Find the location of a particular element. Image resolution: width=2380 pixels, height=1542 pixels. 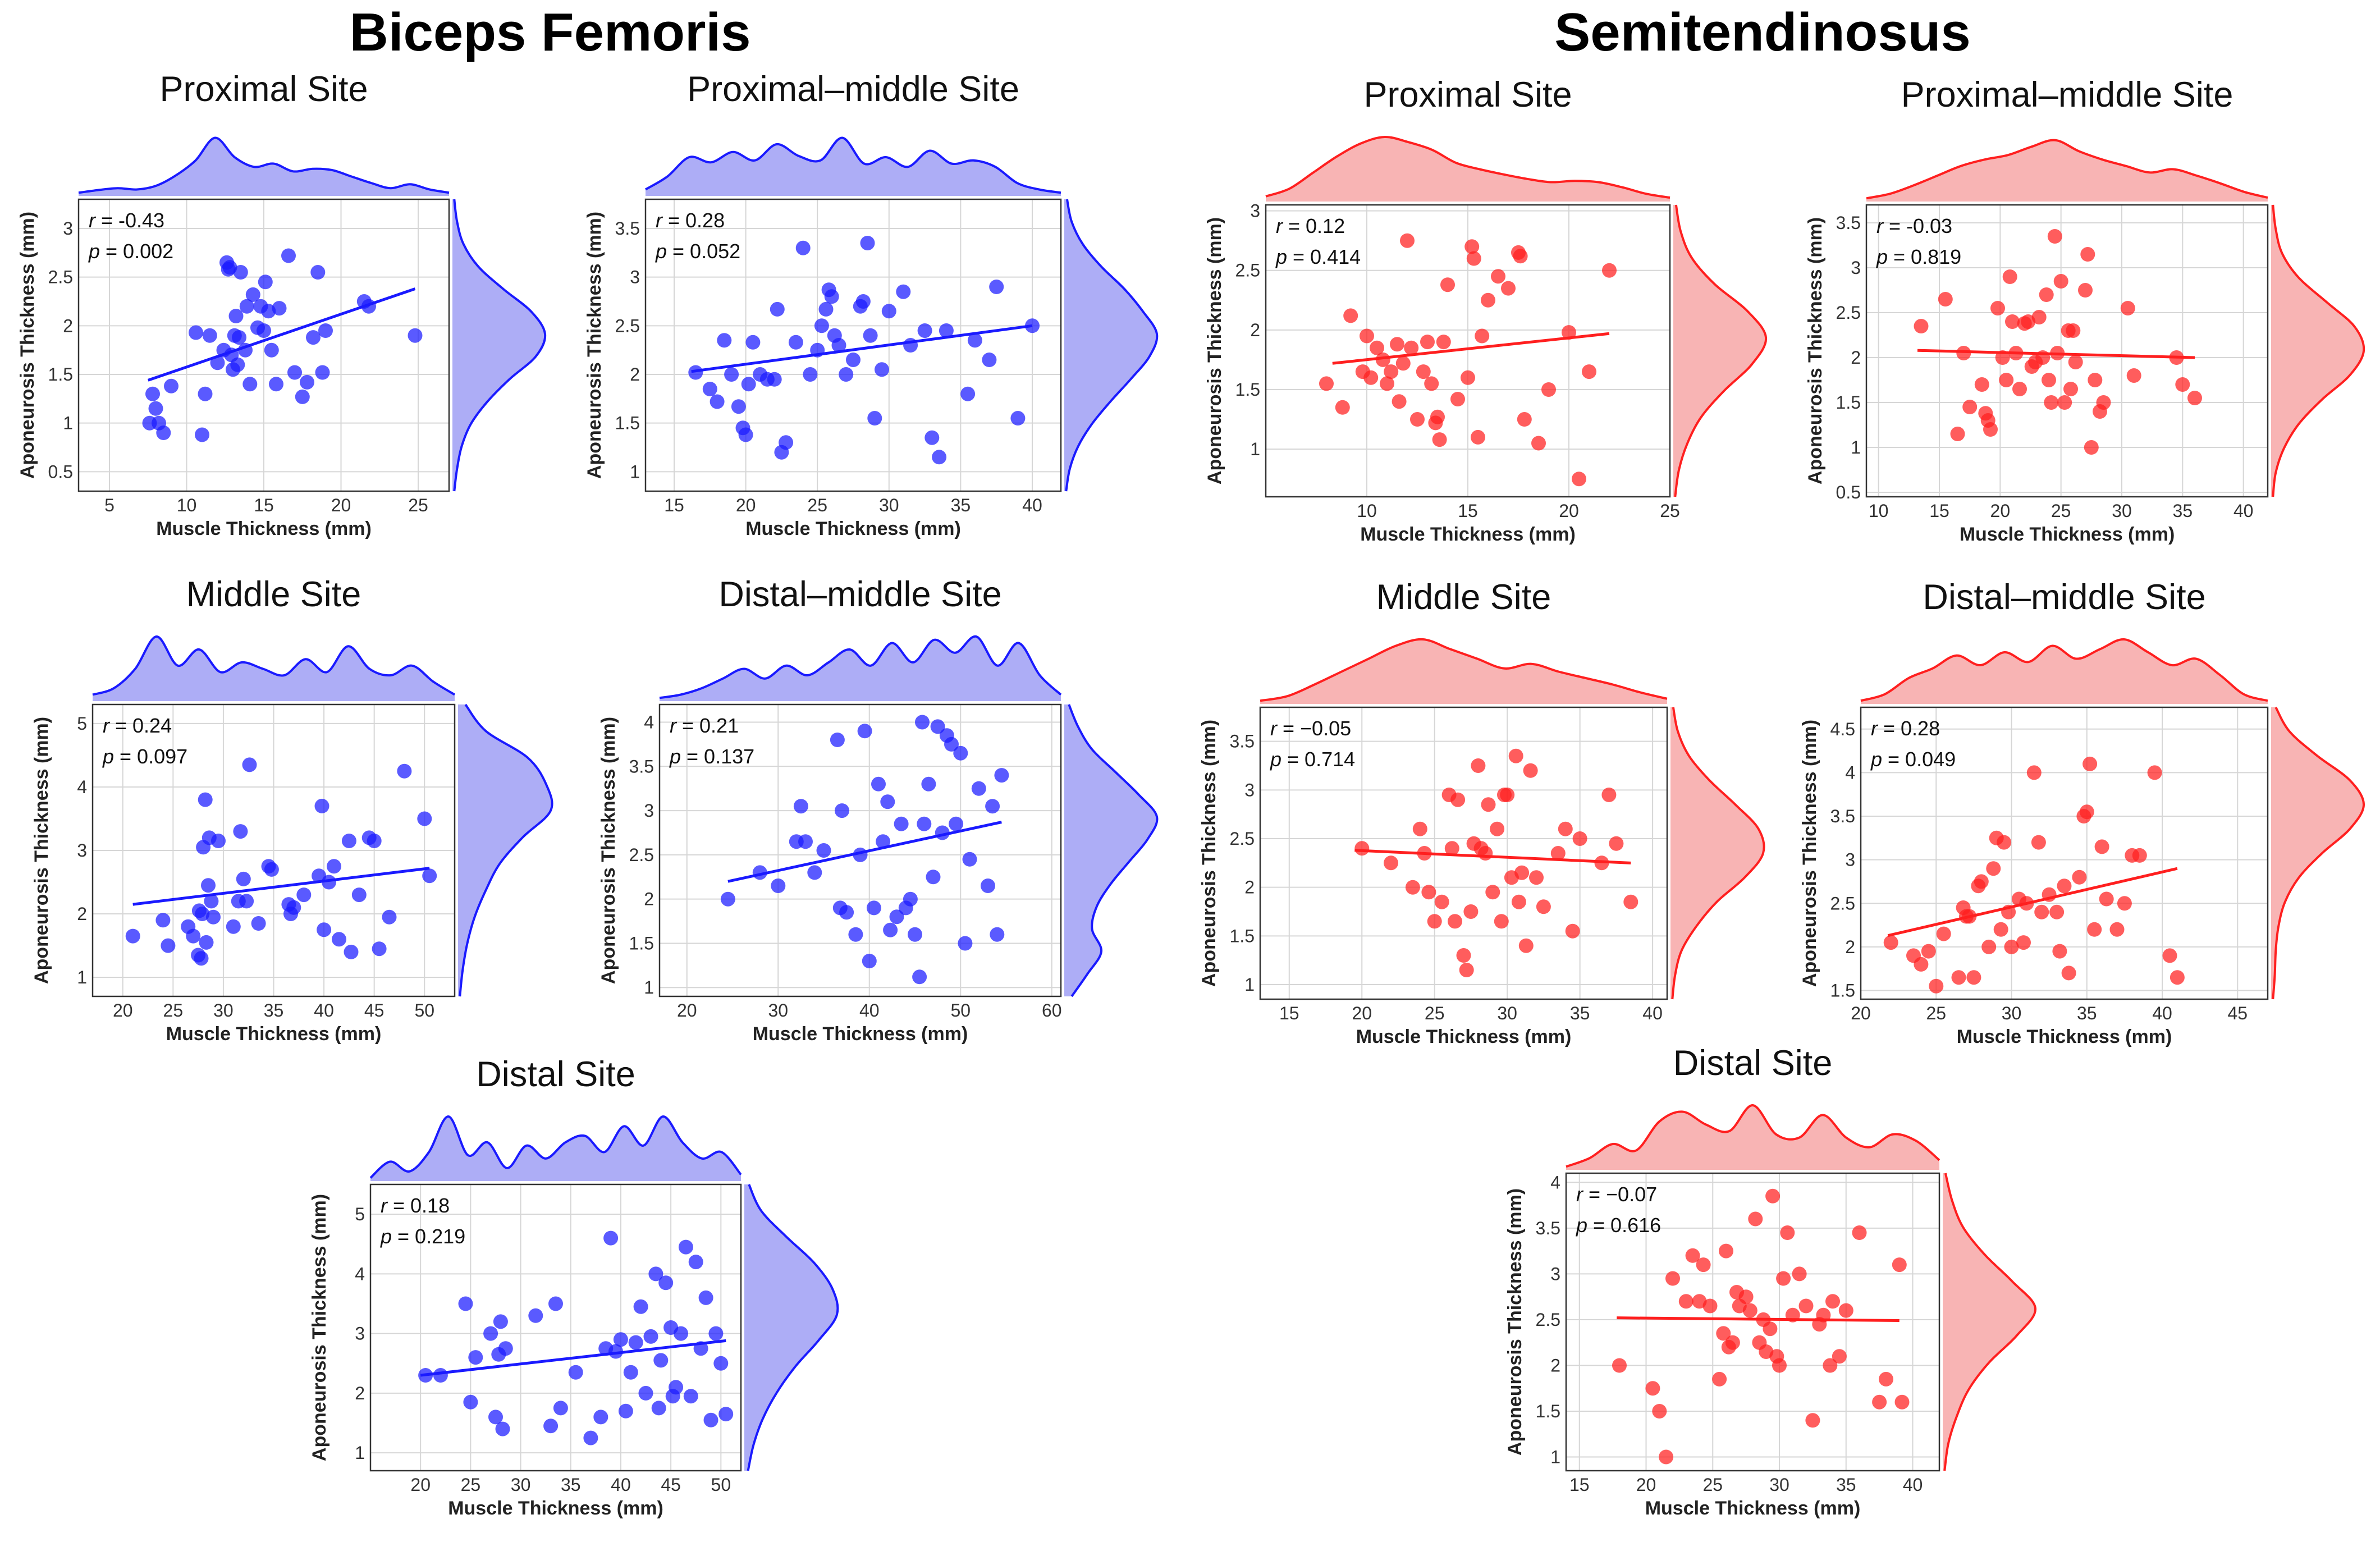

x-tick-label: 45 is located at coordinates (375, 1011).